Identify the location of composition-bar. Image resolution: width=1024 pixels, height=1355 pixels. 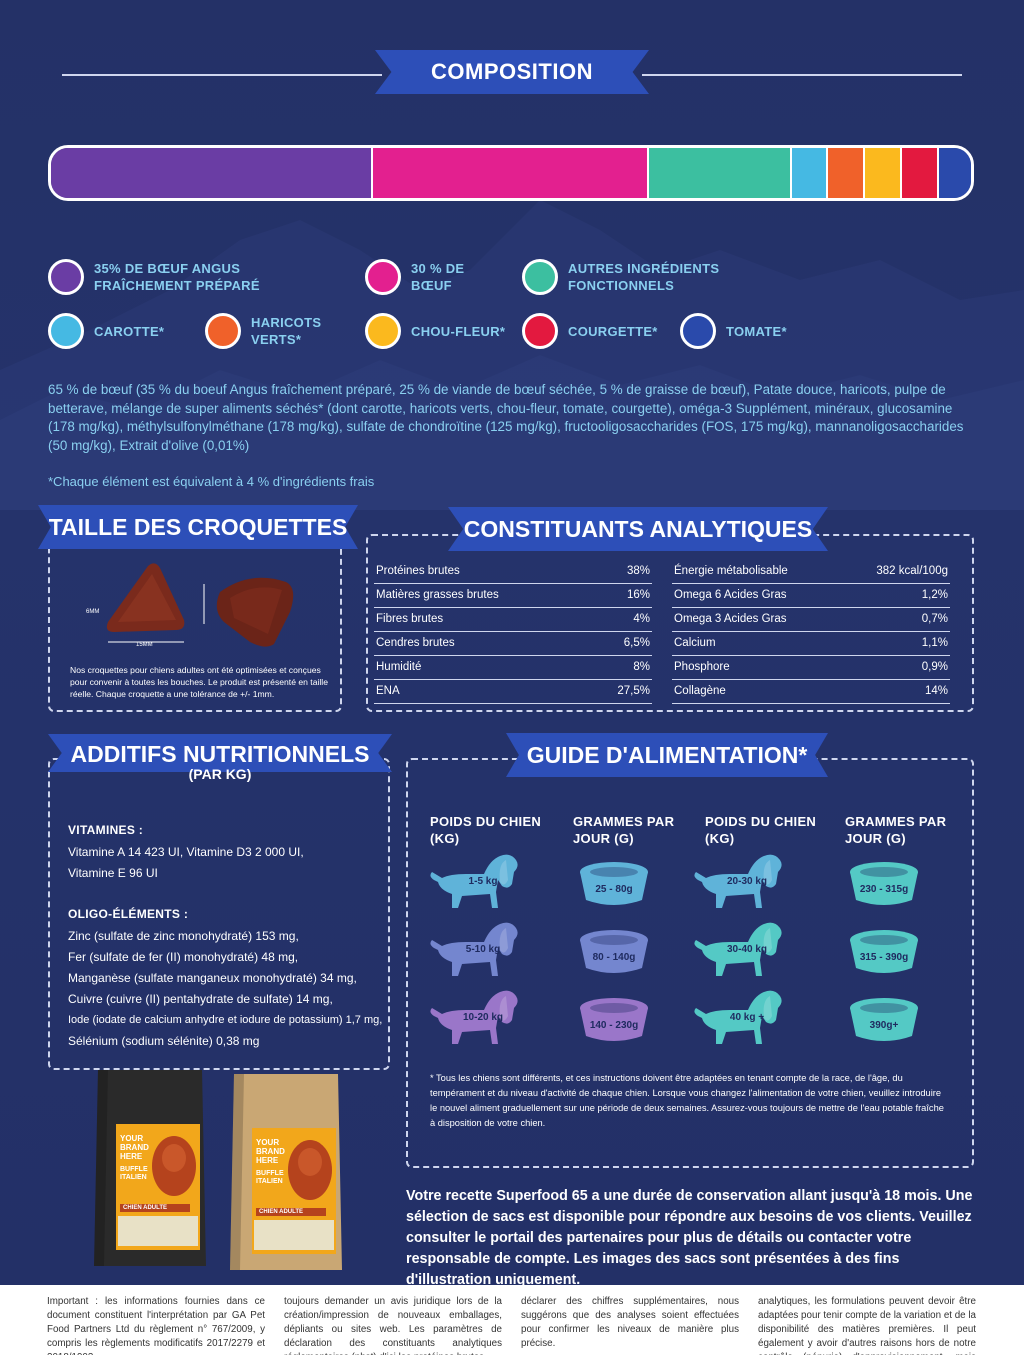
(511, 173).